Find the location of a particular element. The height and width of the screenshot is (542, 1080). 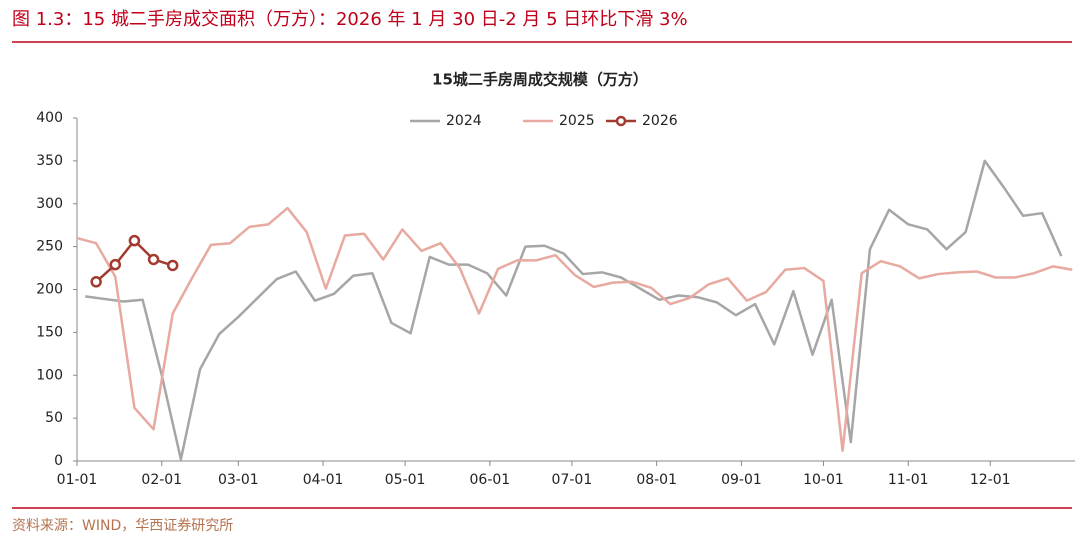

y-tick-label: 100 is located at coordinates (49, 375).